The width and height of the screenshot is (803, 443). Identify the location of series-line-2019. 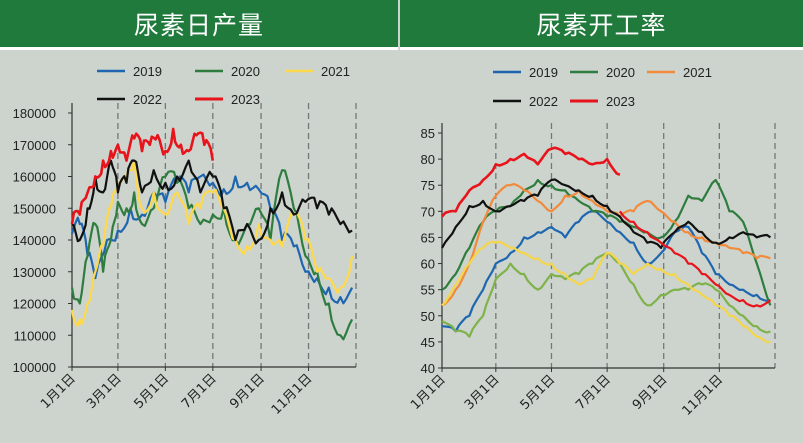
(606, 271).